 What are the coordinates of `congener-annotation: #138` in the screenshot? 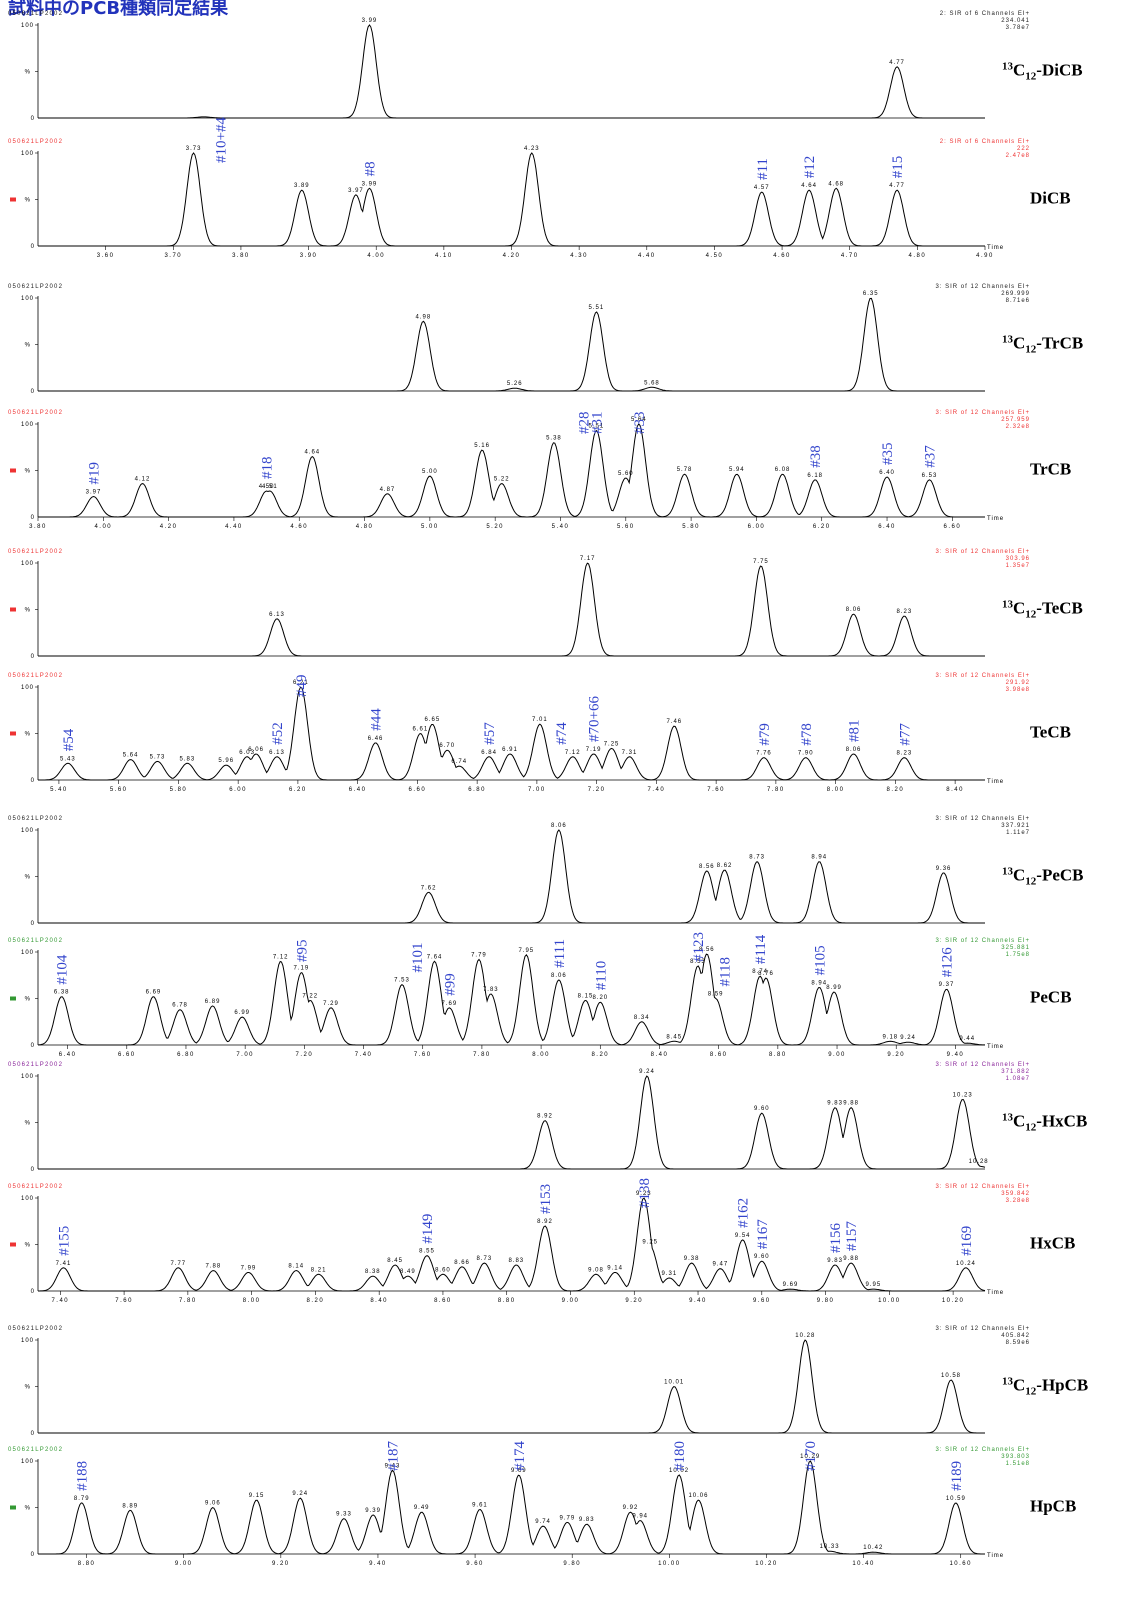 It's located at (645, 1193).